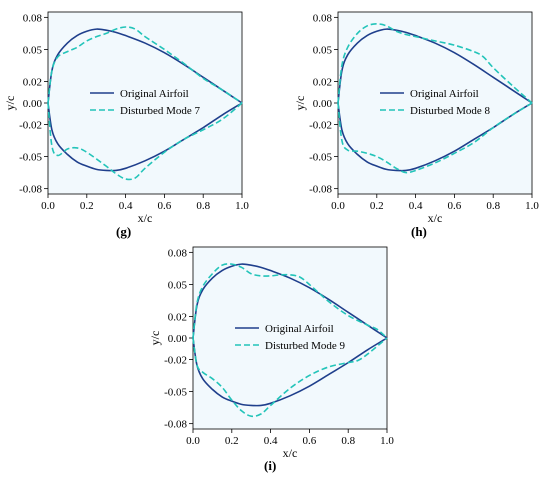  Describe the element at coordinates (270, 465) in the screenshot. I see `panel-label-i: (i)` at that location.